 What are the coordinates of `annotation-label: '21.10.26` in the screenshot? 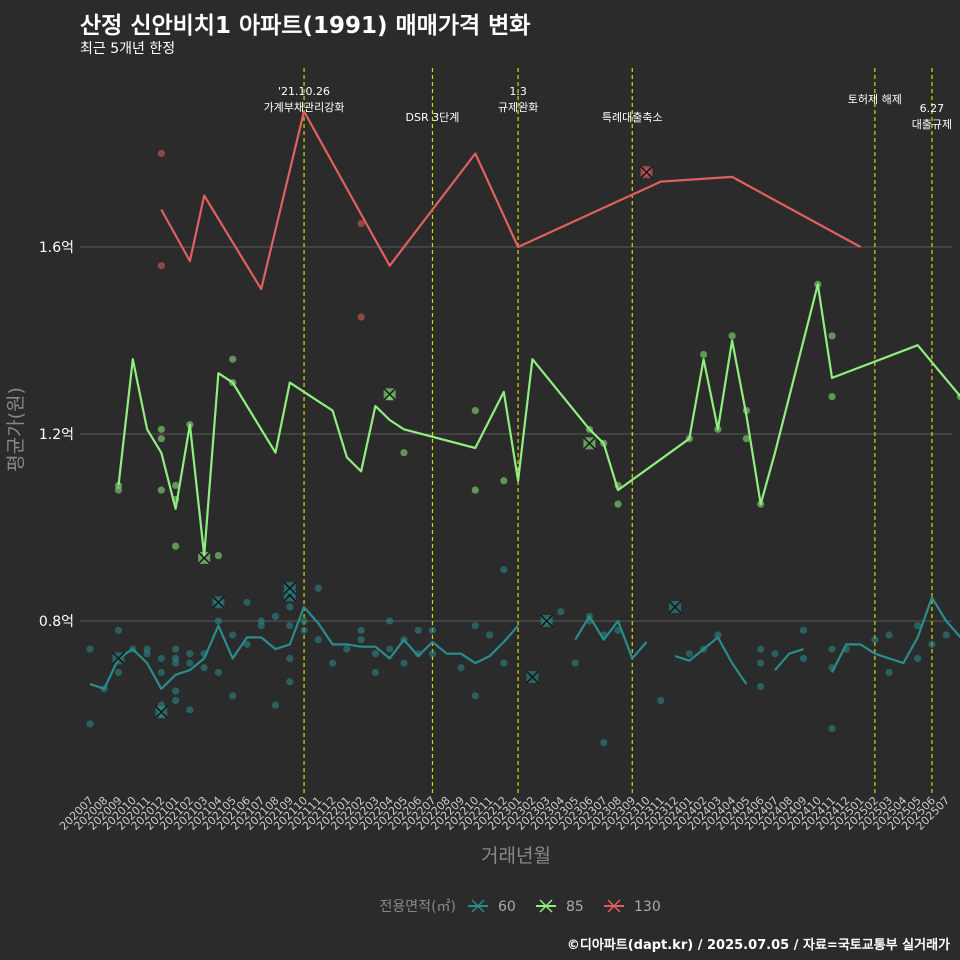 It's located at (304, 91).